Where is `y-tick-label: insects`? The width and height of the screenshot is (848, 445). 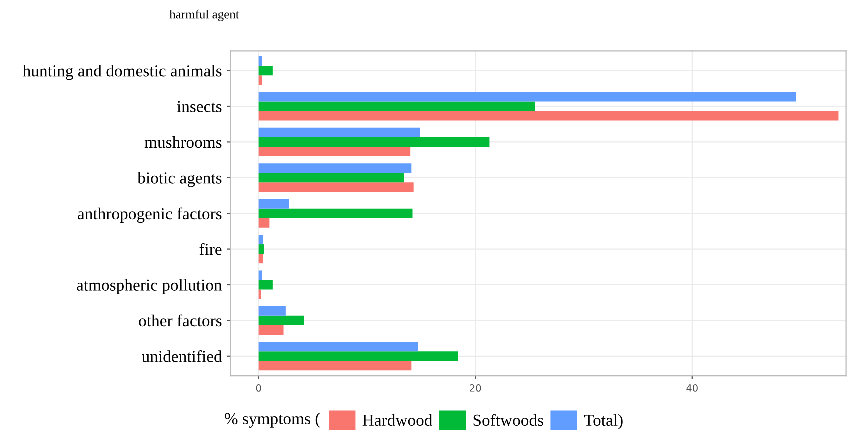 y-tick-label: insects is located at coordinates (199, 106).